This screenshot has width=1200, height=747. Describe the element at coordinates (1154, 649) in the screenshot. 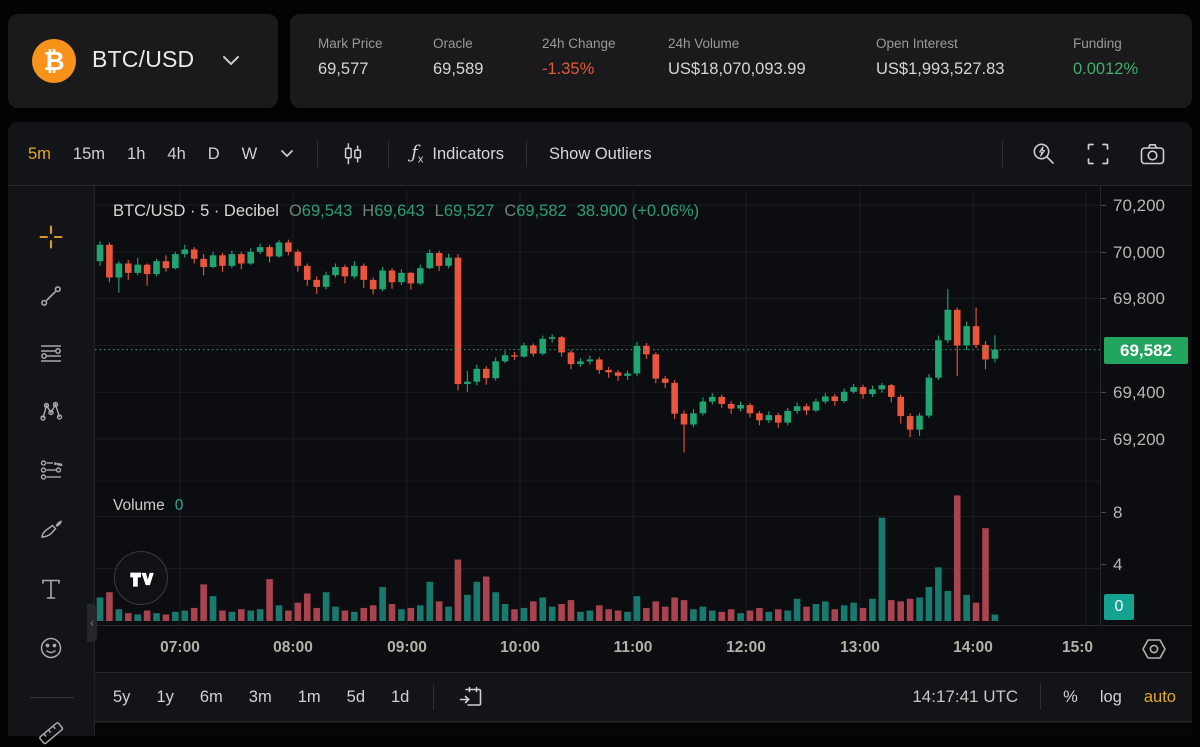

I see `timezone-settings-icon` at that location.